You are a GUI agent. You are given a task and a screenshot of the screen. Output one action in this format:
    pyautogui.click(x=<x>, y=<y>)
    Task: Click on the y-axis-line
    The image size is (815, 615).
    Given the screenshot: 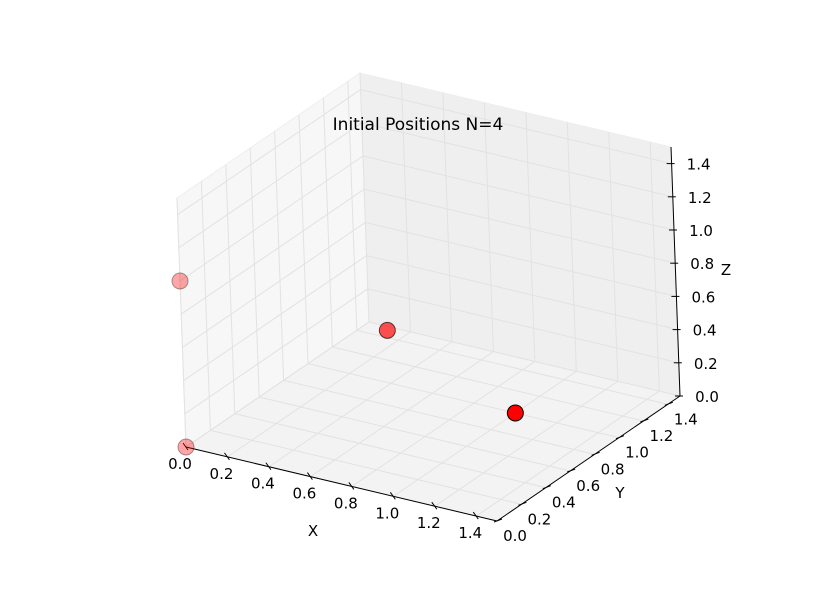 What is the action you would take?
    pyautogui.click(x=588, y=458)
    